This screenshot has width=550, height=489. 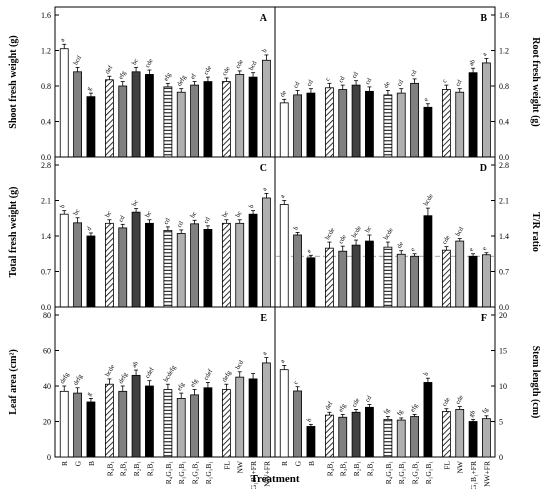 I want to click on y-tick-label: 5, so click(x=501, y=422).